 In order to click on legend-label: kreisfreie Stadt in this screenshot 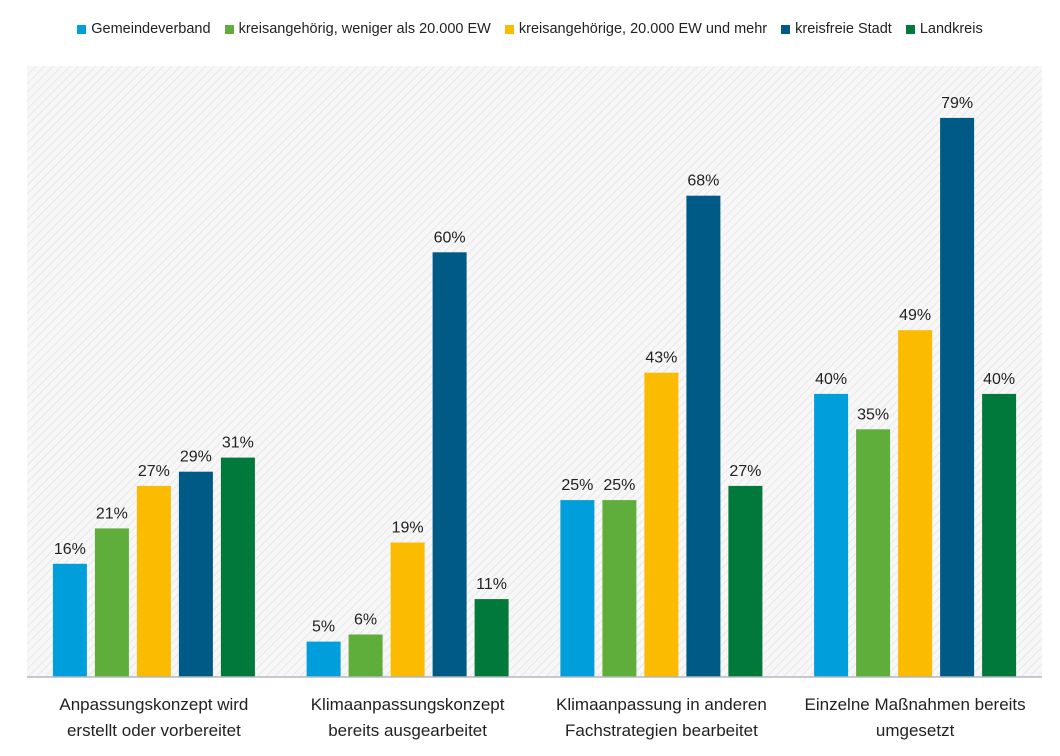, I will do `click(843, 29)`.